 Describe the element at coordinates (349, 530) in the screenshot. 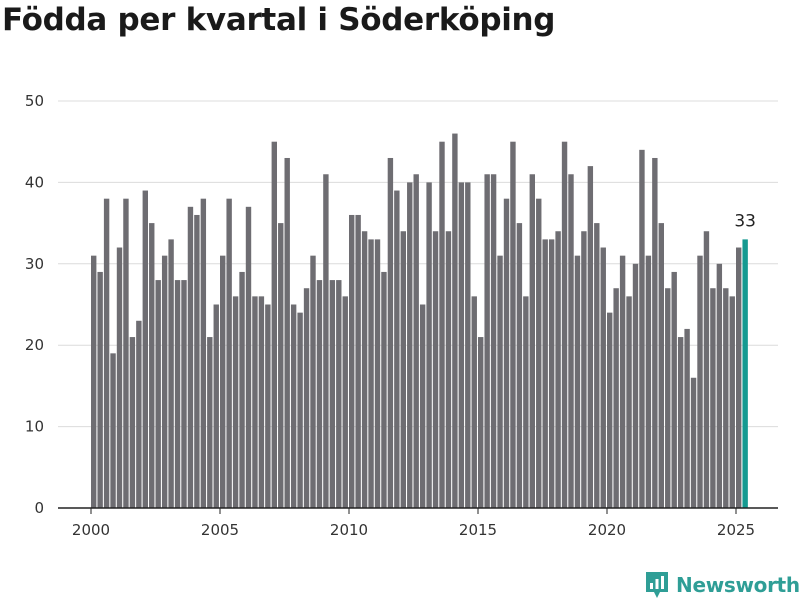

I see `x-tick-label: 2010` at that location.